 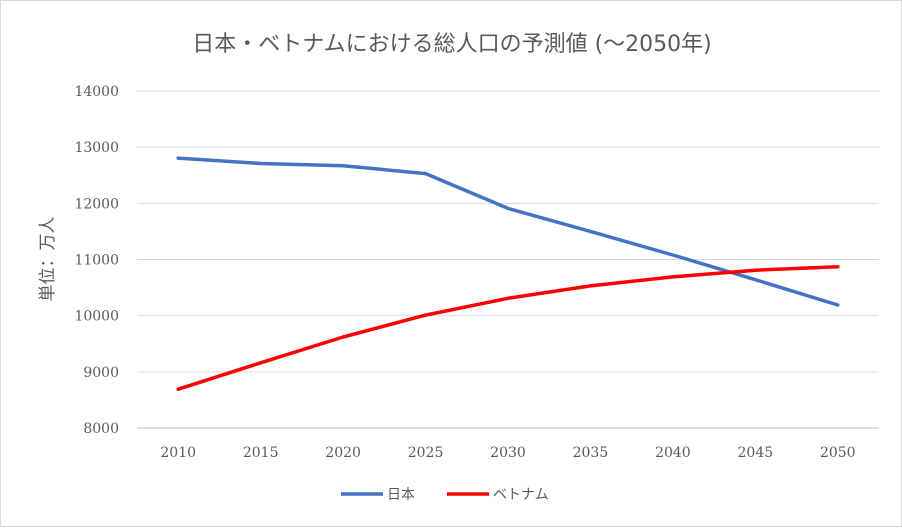 What do you see at coordinates (343, 453) in the screenshot?
I see `x-tick-label: 2020` at bounding box center [343, 453].